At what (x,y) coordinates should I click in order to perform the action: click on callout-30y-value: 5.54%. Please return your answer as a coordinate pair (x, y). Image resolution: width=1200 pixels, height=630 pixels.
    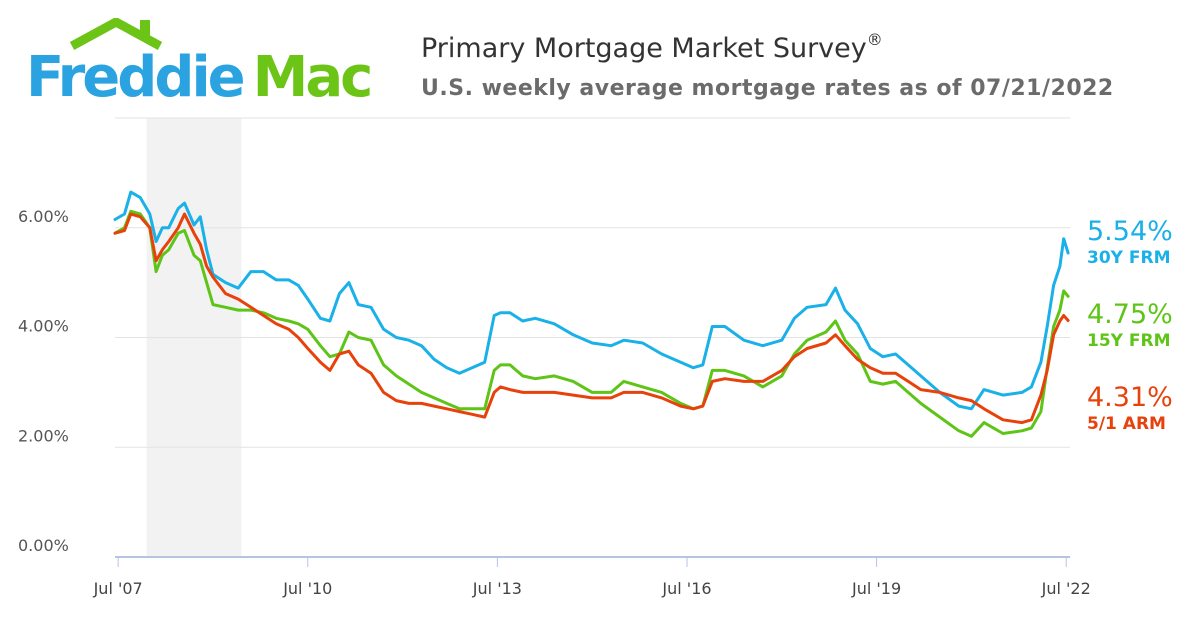
    Looking at the image, I should click on (1130, 231).